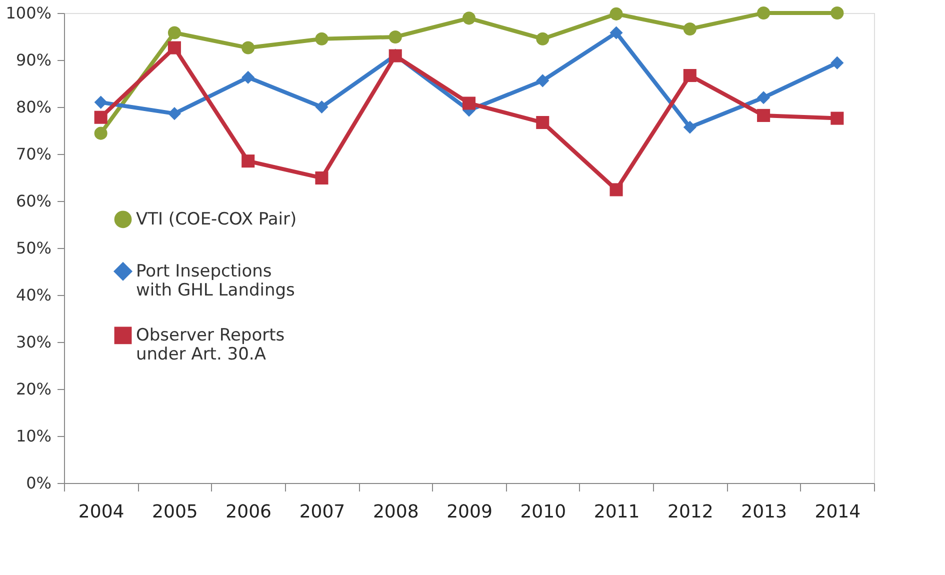 The width and height of the screenshot is (945, 575). Describe the element at coordinates (322, 512) in the screenshot. I see `x-tick-label: 2007` at that location.